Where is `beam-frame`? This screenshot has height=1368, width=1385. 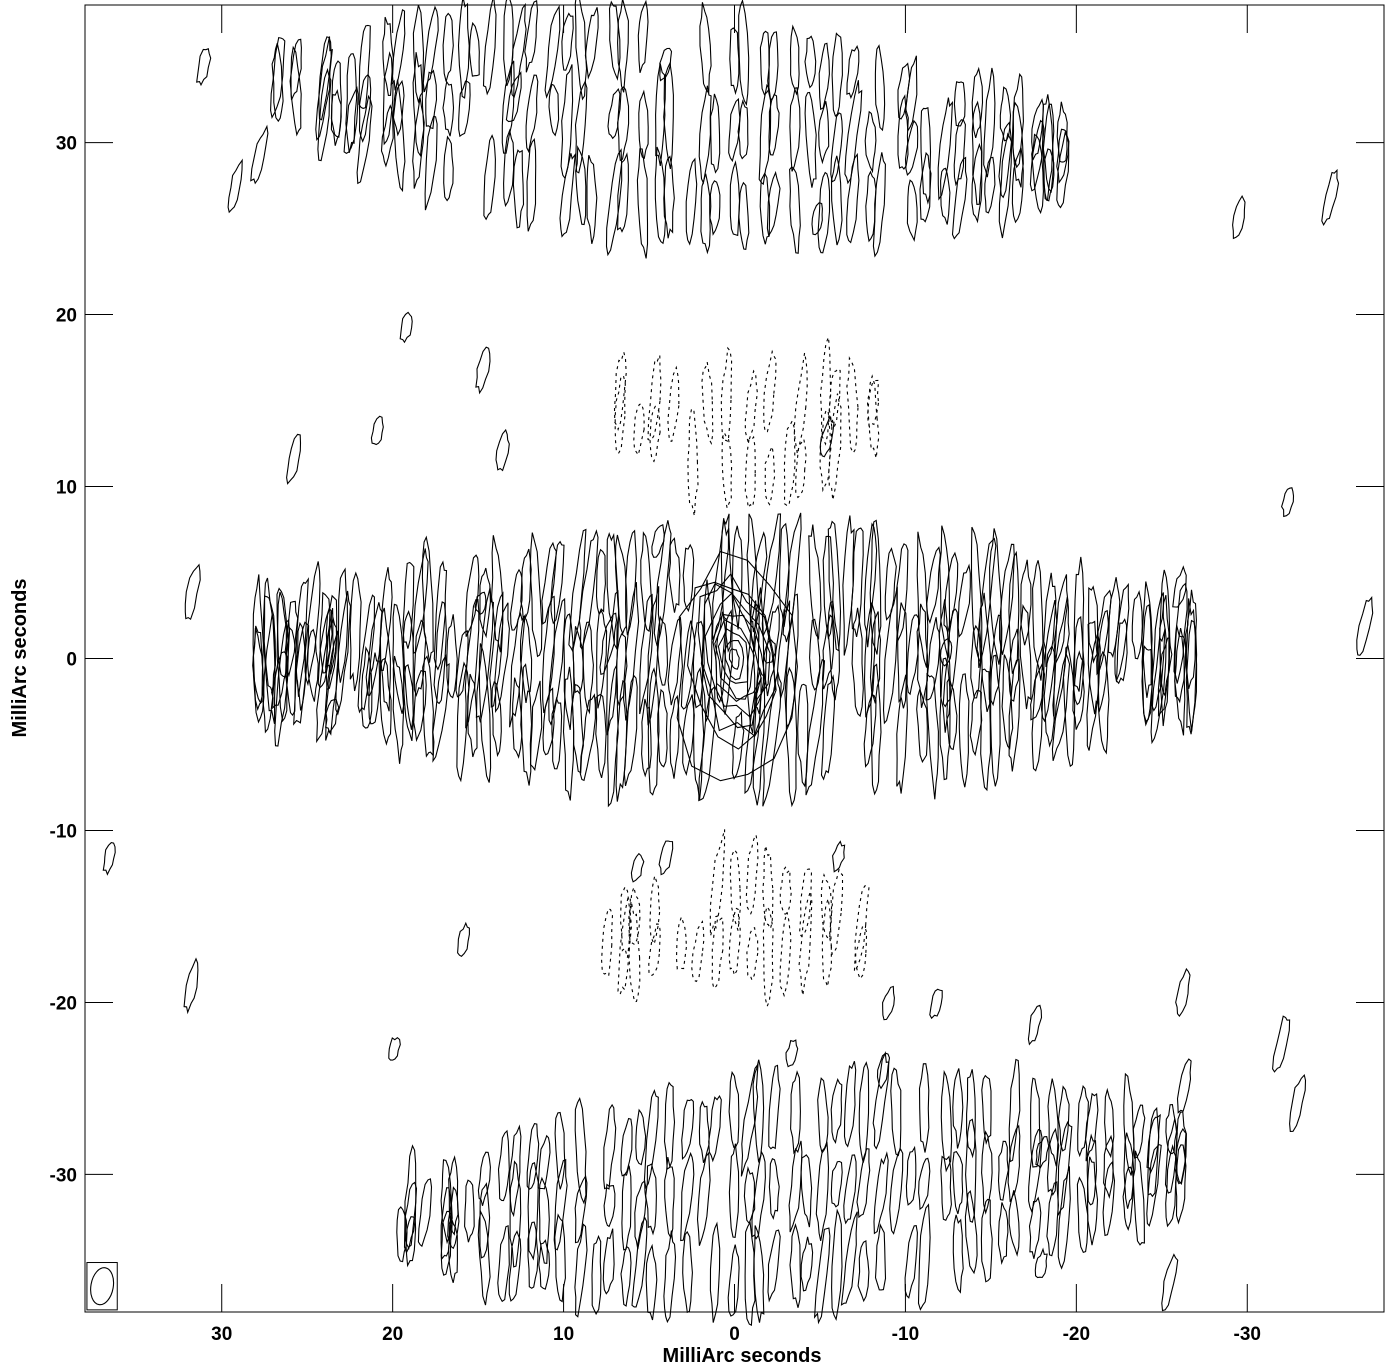 beam-frame is located at coordinates (102, 1286).